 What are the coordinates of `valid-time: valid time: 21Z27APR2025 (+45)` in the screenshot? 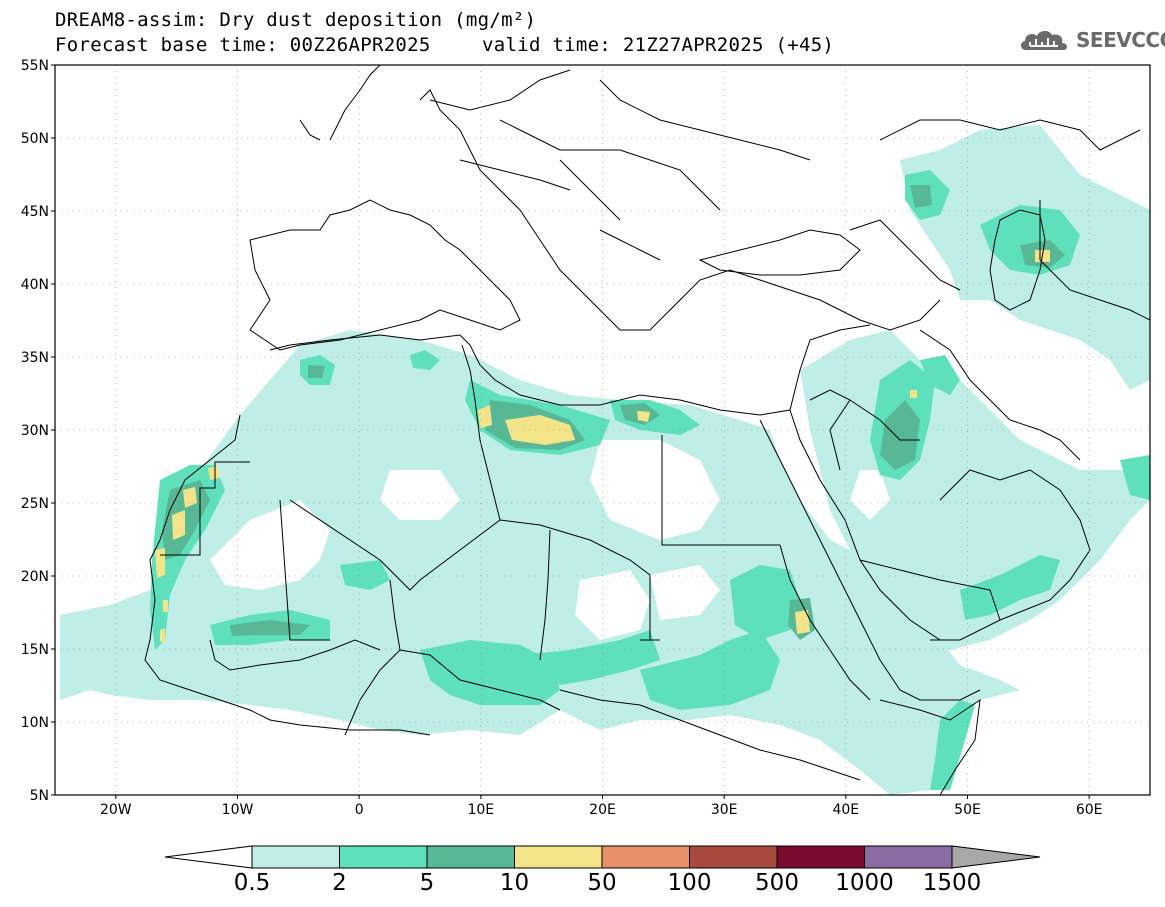 It's located at (658, 45).